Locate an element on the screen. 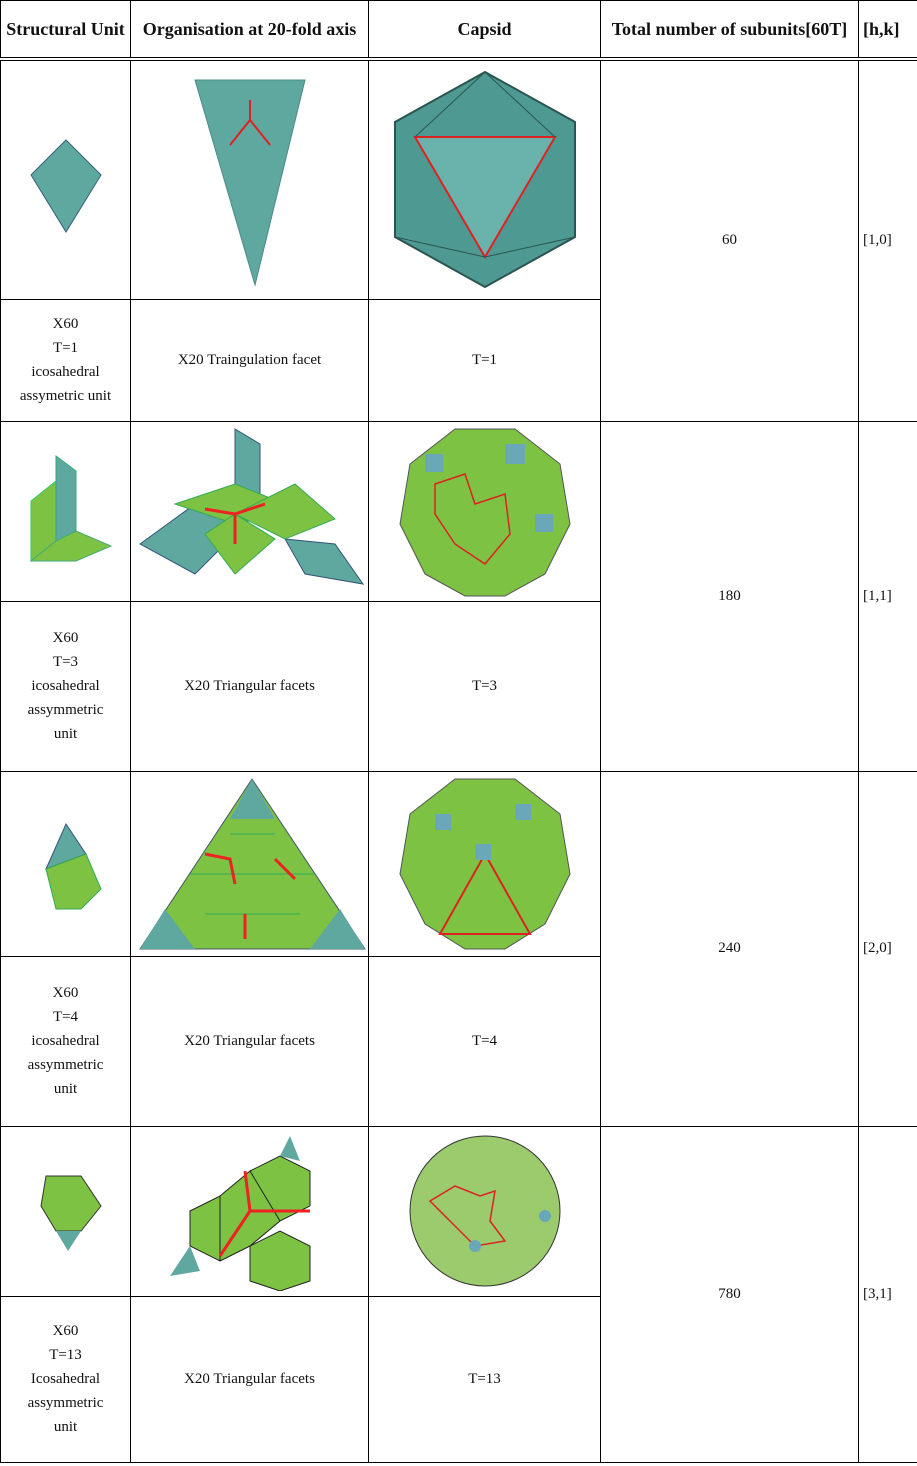 The height and width of the screenshot is (1466, 917). capsid-cell: T=4 is located at coordinates (484, 1041).